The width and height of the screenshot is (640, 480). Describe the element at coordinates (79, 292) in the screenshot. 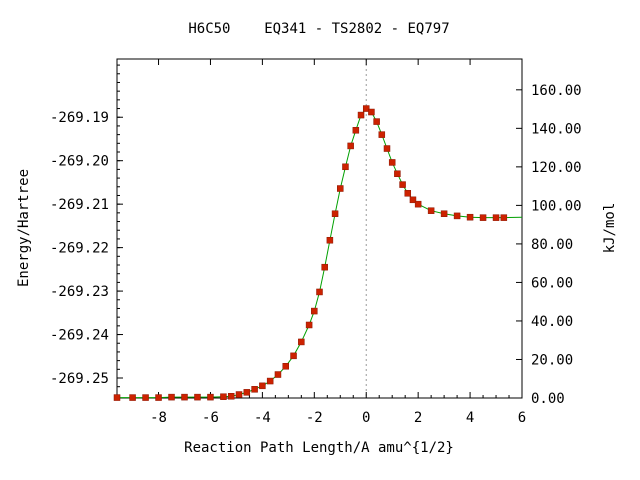

I see `y-tick-label: -269.23` at that location.